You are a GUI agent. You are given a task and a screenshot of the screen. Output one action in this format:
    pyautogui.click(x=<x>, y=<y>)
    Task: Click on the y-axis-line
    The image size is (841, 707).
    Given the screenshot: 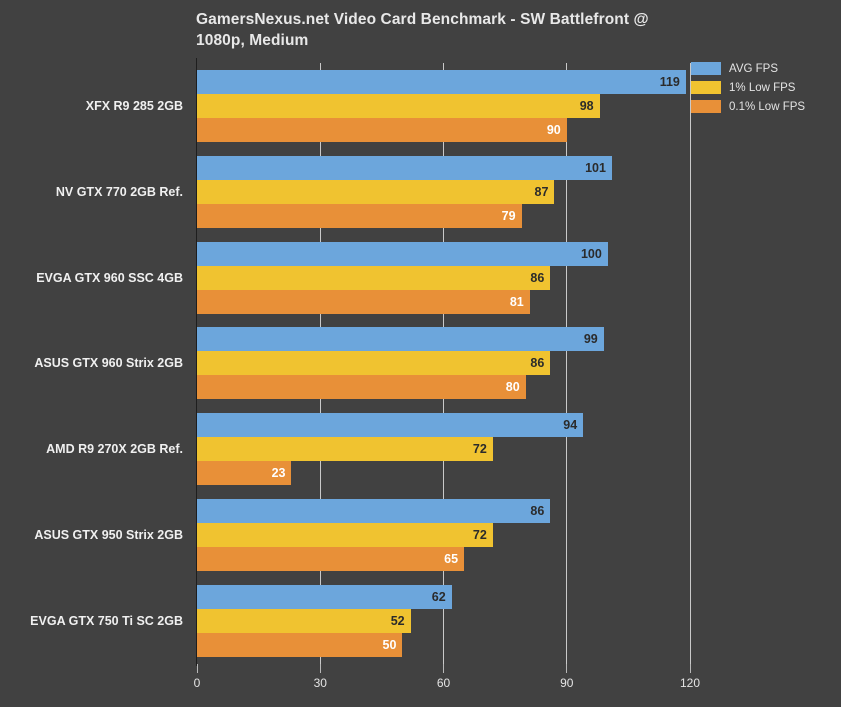 What is the action you would take?
    pyautogui.click(x=196, y=362)
    